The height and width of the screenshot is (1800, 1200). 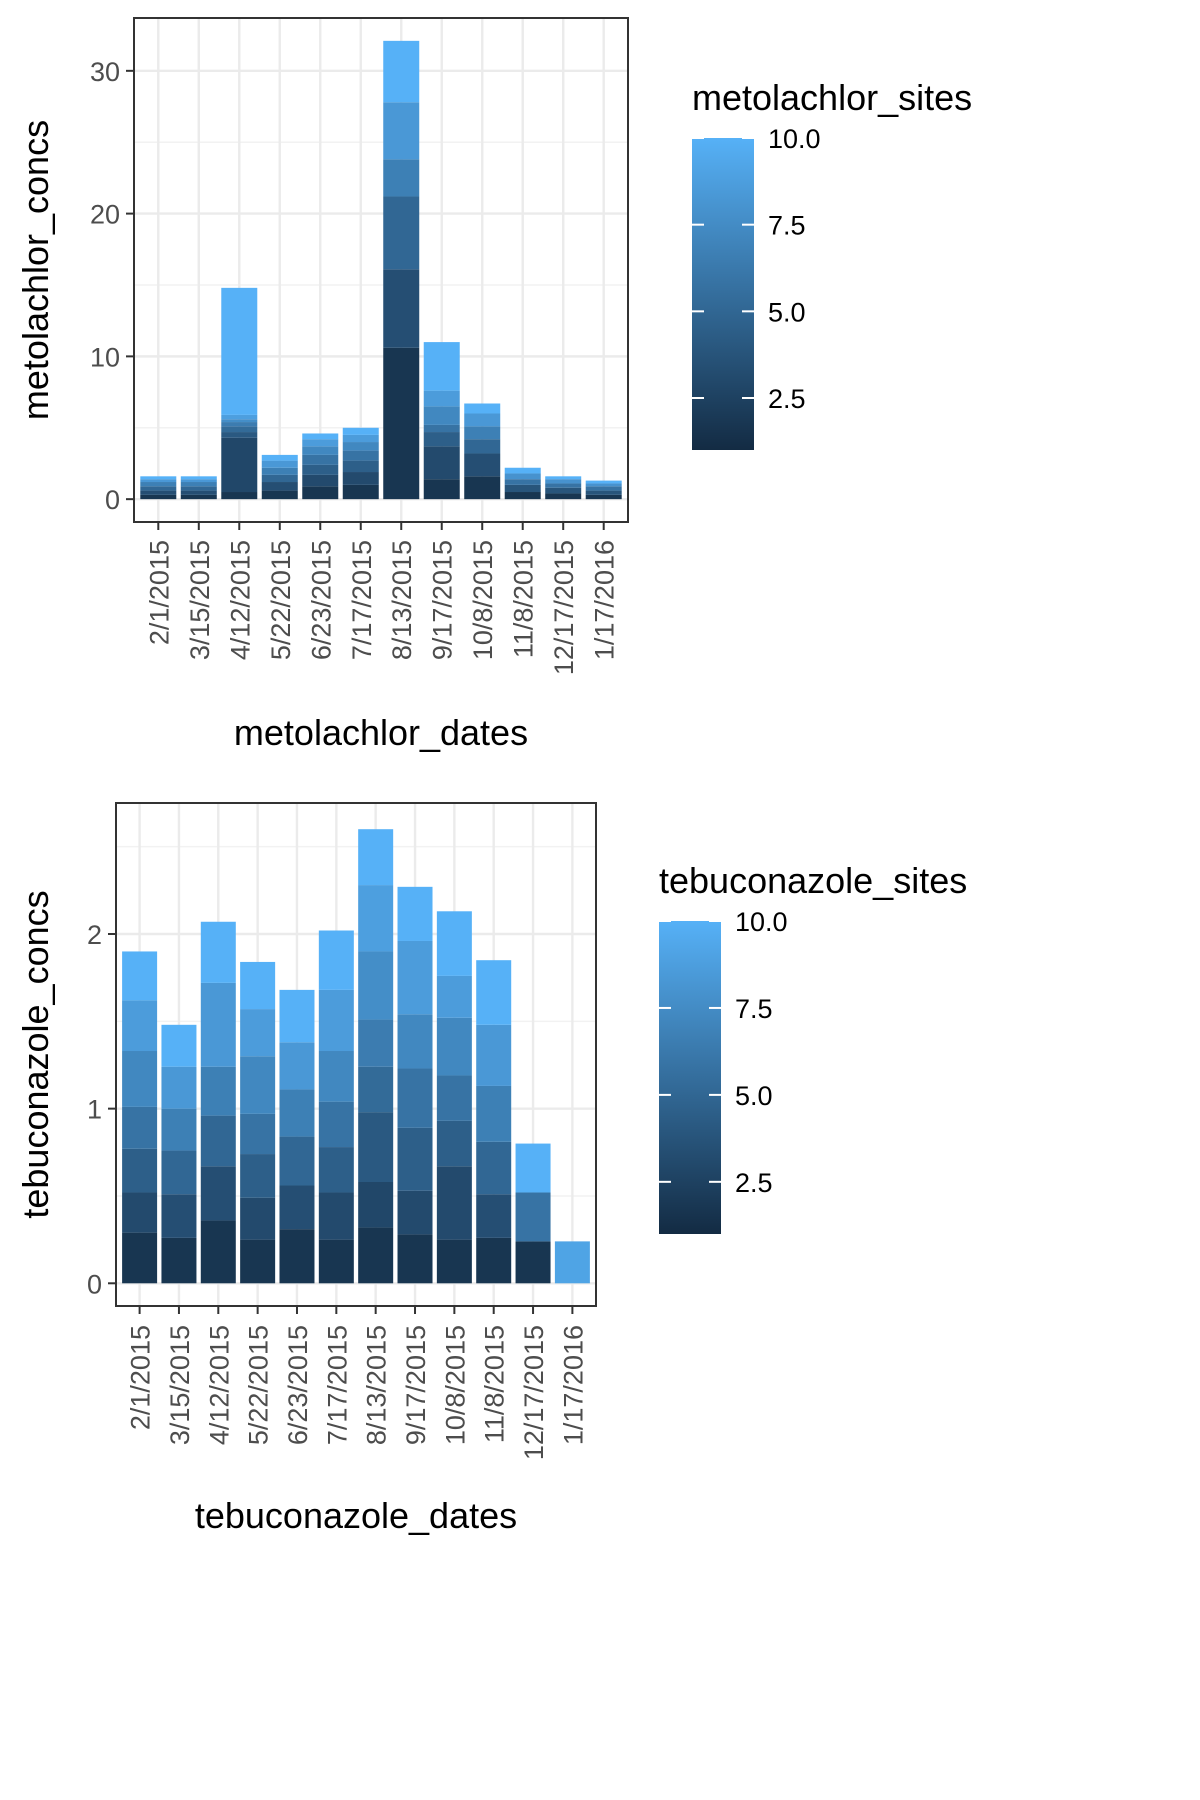 I want to click on x-tick-label: 11/8/2015, so click(x=524, y=599).